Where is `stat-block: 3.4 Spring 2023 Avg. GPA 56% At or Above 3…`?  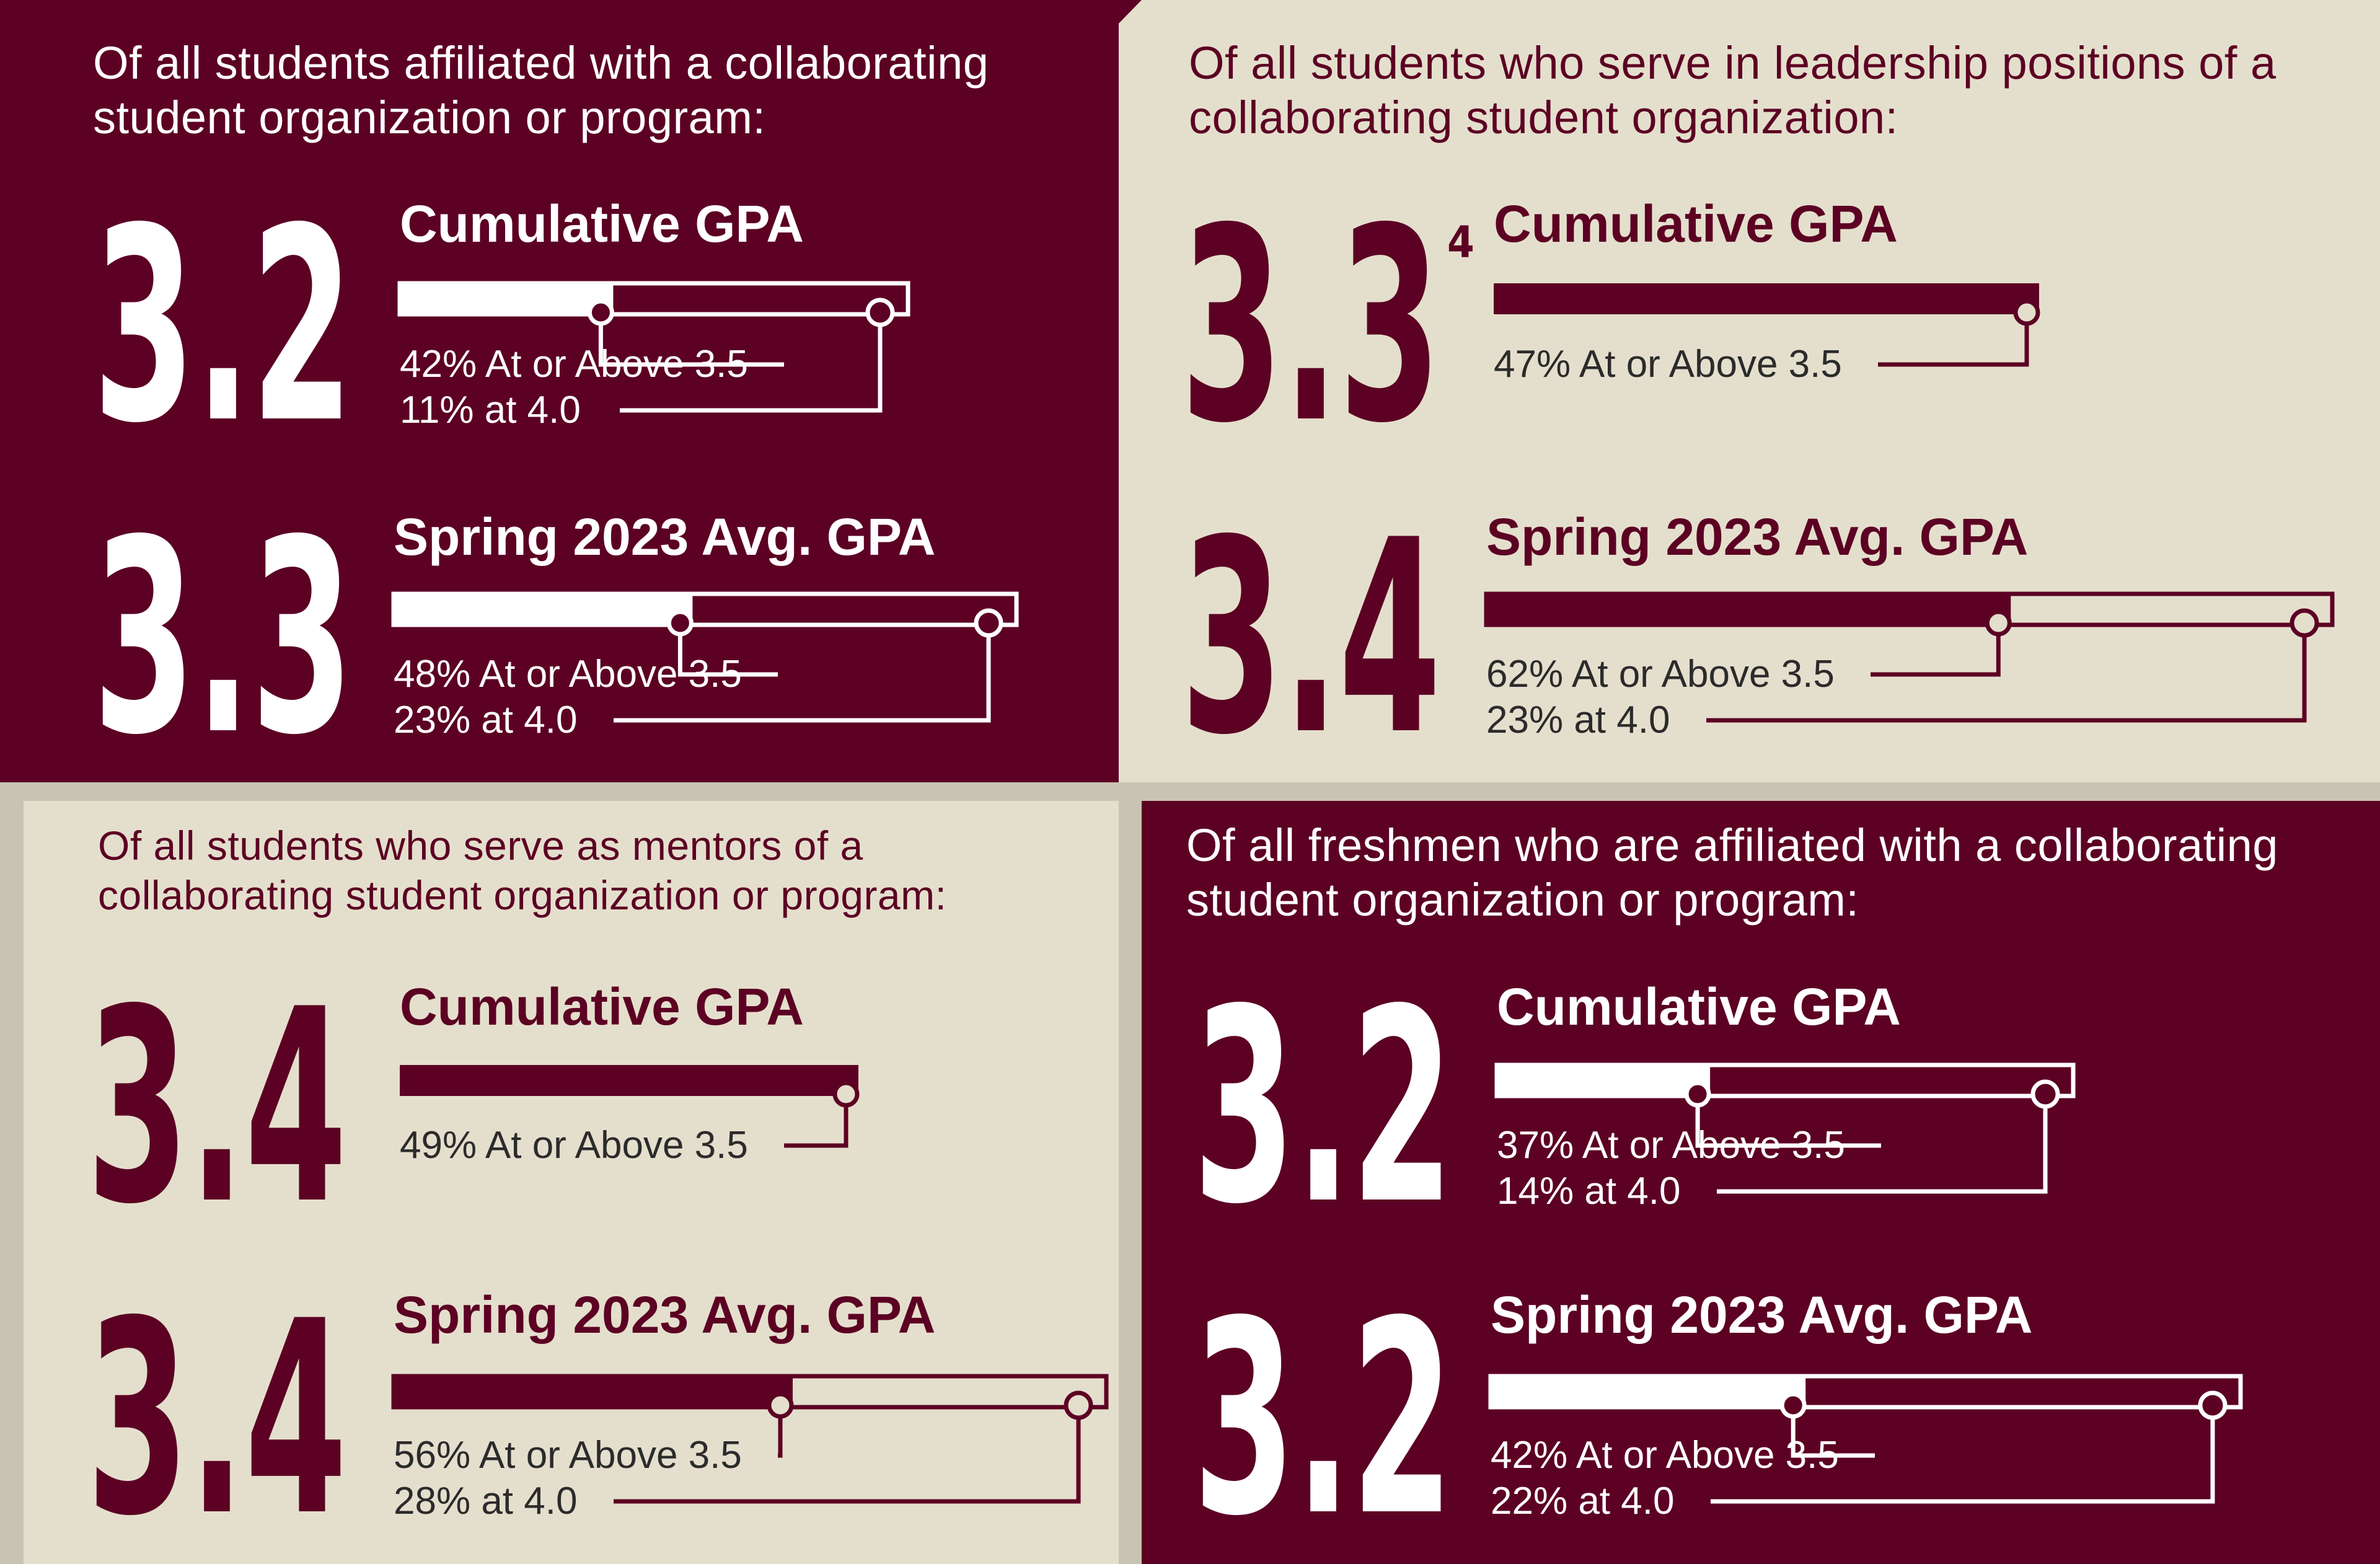 stat-block: 3.4 Spring 2023 Avg. GPA 56% At or Above 3… is located at coordinates (597, 1413).